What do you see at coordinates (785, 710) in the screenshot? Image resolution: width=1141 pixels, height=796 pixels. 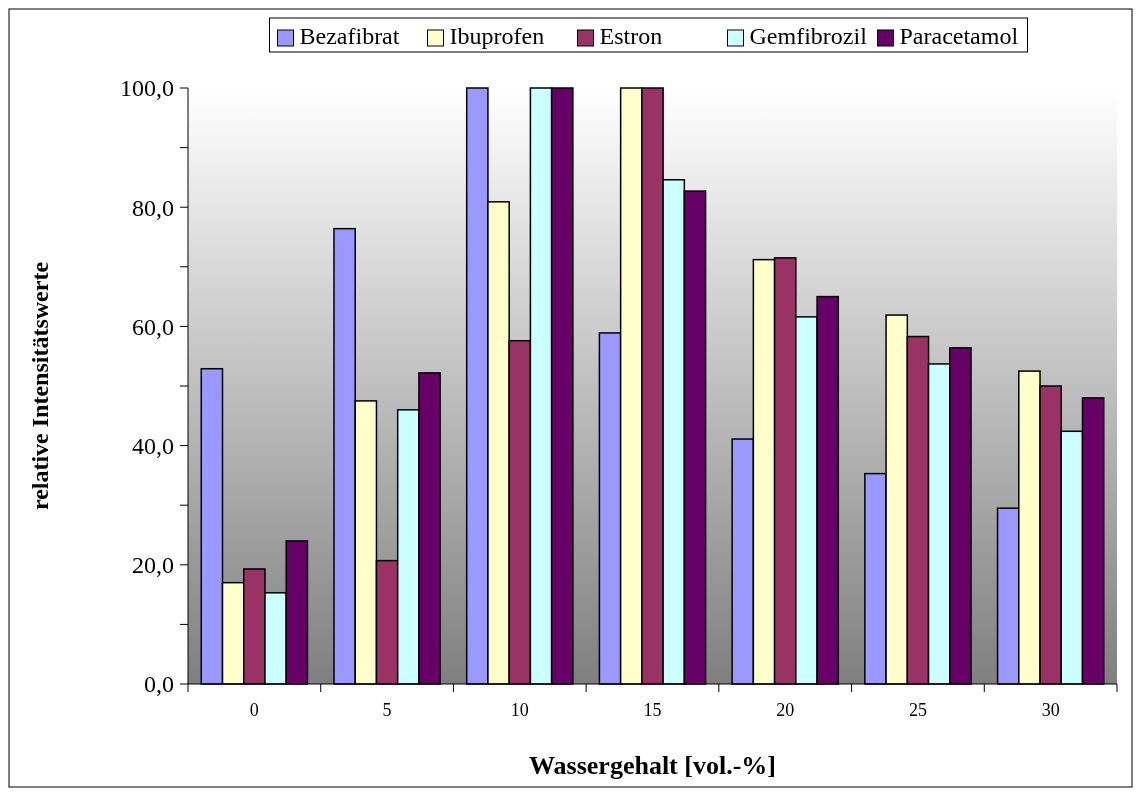 I see `x-tick-label: 20` at bounding box center [785, 710].